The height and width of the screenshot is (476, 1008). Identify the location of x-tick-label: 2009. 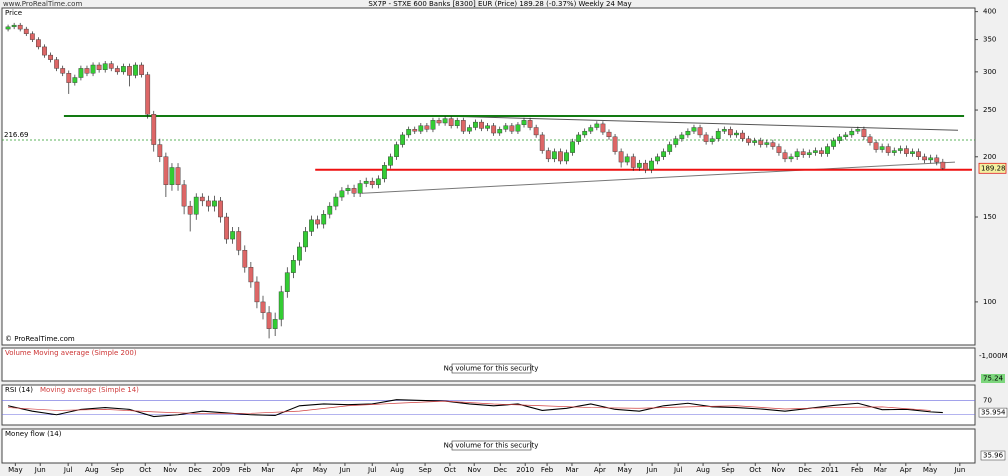
(221, 470).